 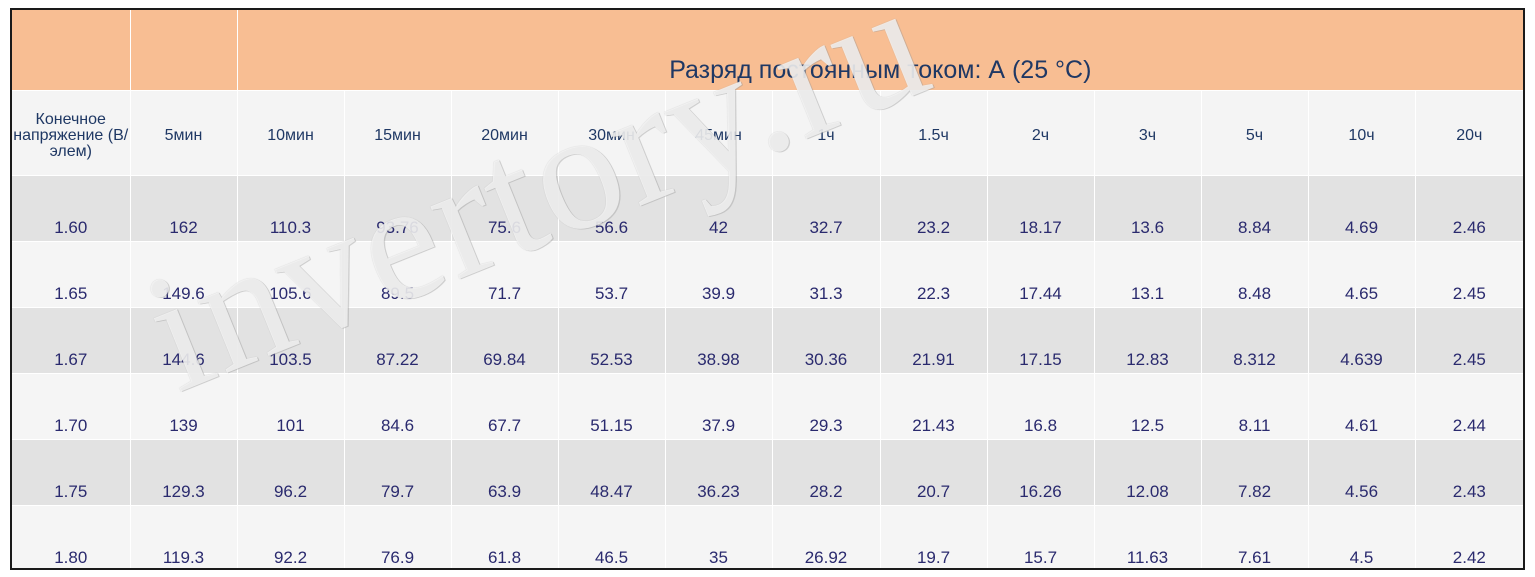 What do you see at coordinates (1040, 536) in the screenshot?
I see `current-value-cell: 15.7` at bounding box center [1040, 536].